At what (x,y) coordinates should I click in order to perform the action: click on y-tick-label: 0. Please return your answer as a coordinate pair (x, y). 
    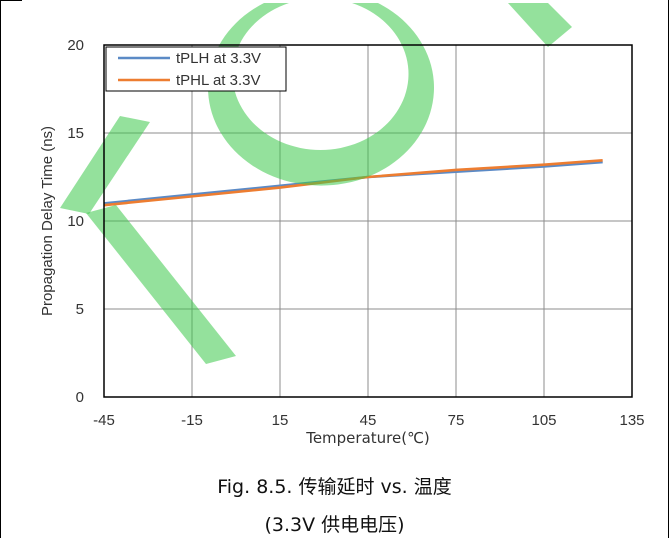
    Looking at the image, I should click on (80, 397).